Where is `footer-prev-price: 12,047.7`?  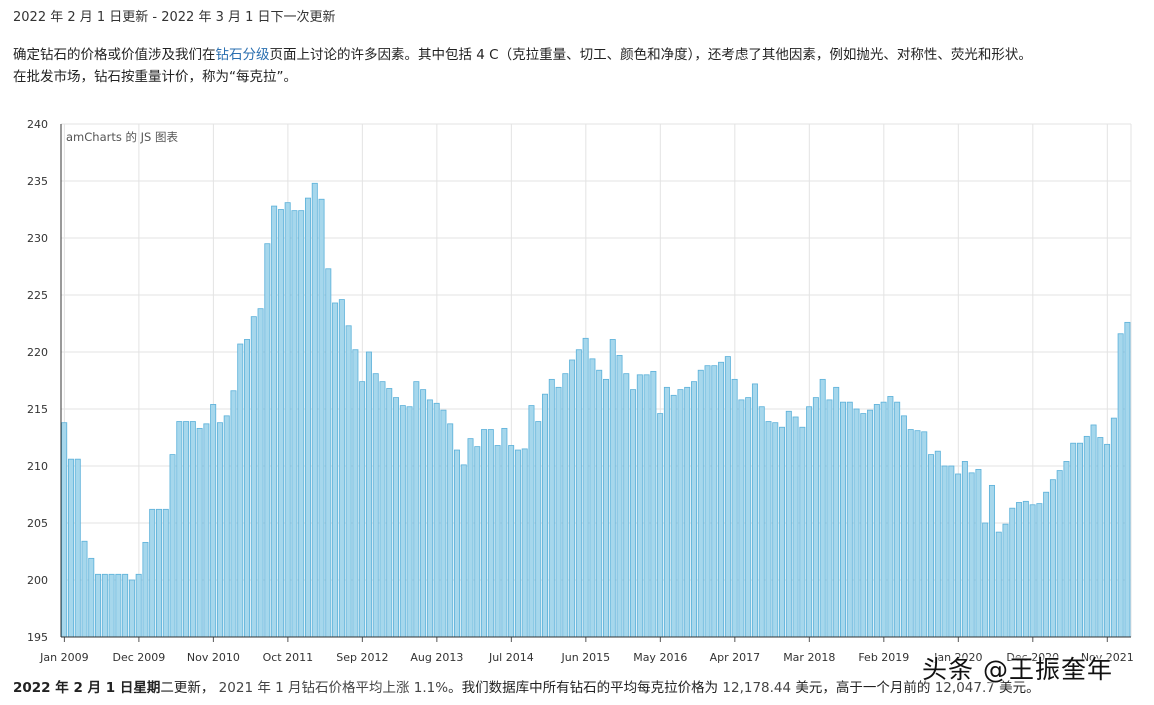
footer-prev-price: 12,047.7 is located at coordinates (964, 688).